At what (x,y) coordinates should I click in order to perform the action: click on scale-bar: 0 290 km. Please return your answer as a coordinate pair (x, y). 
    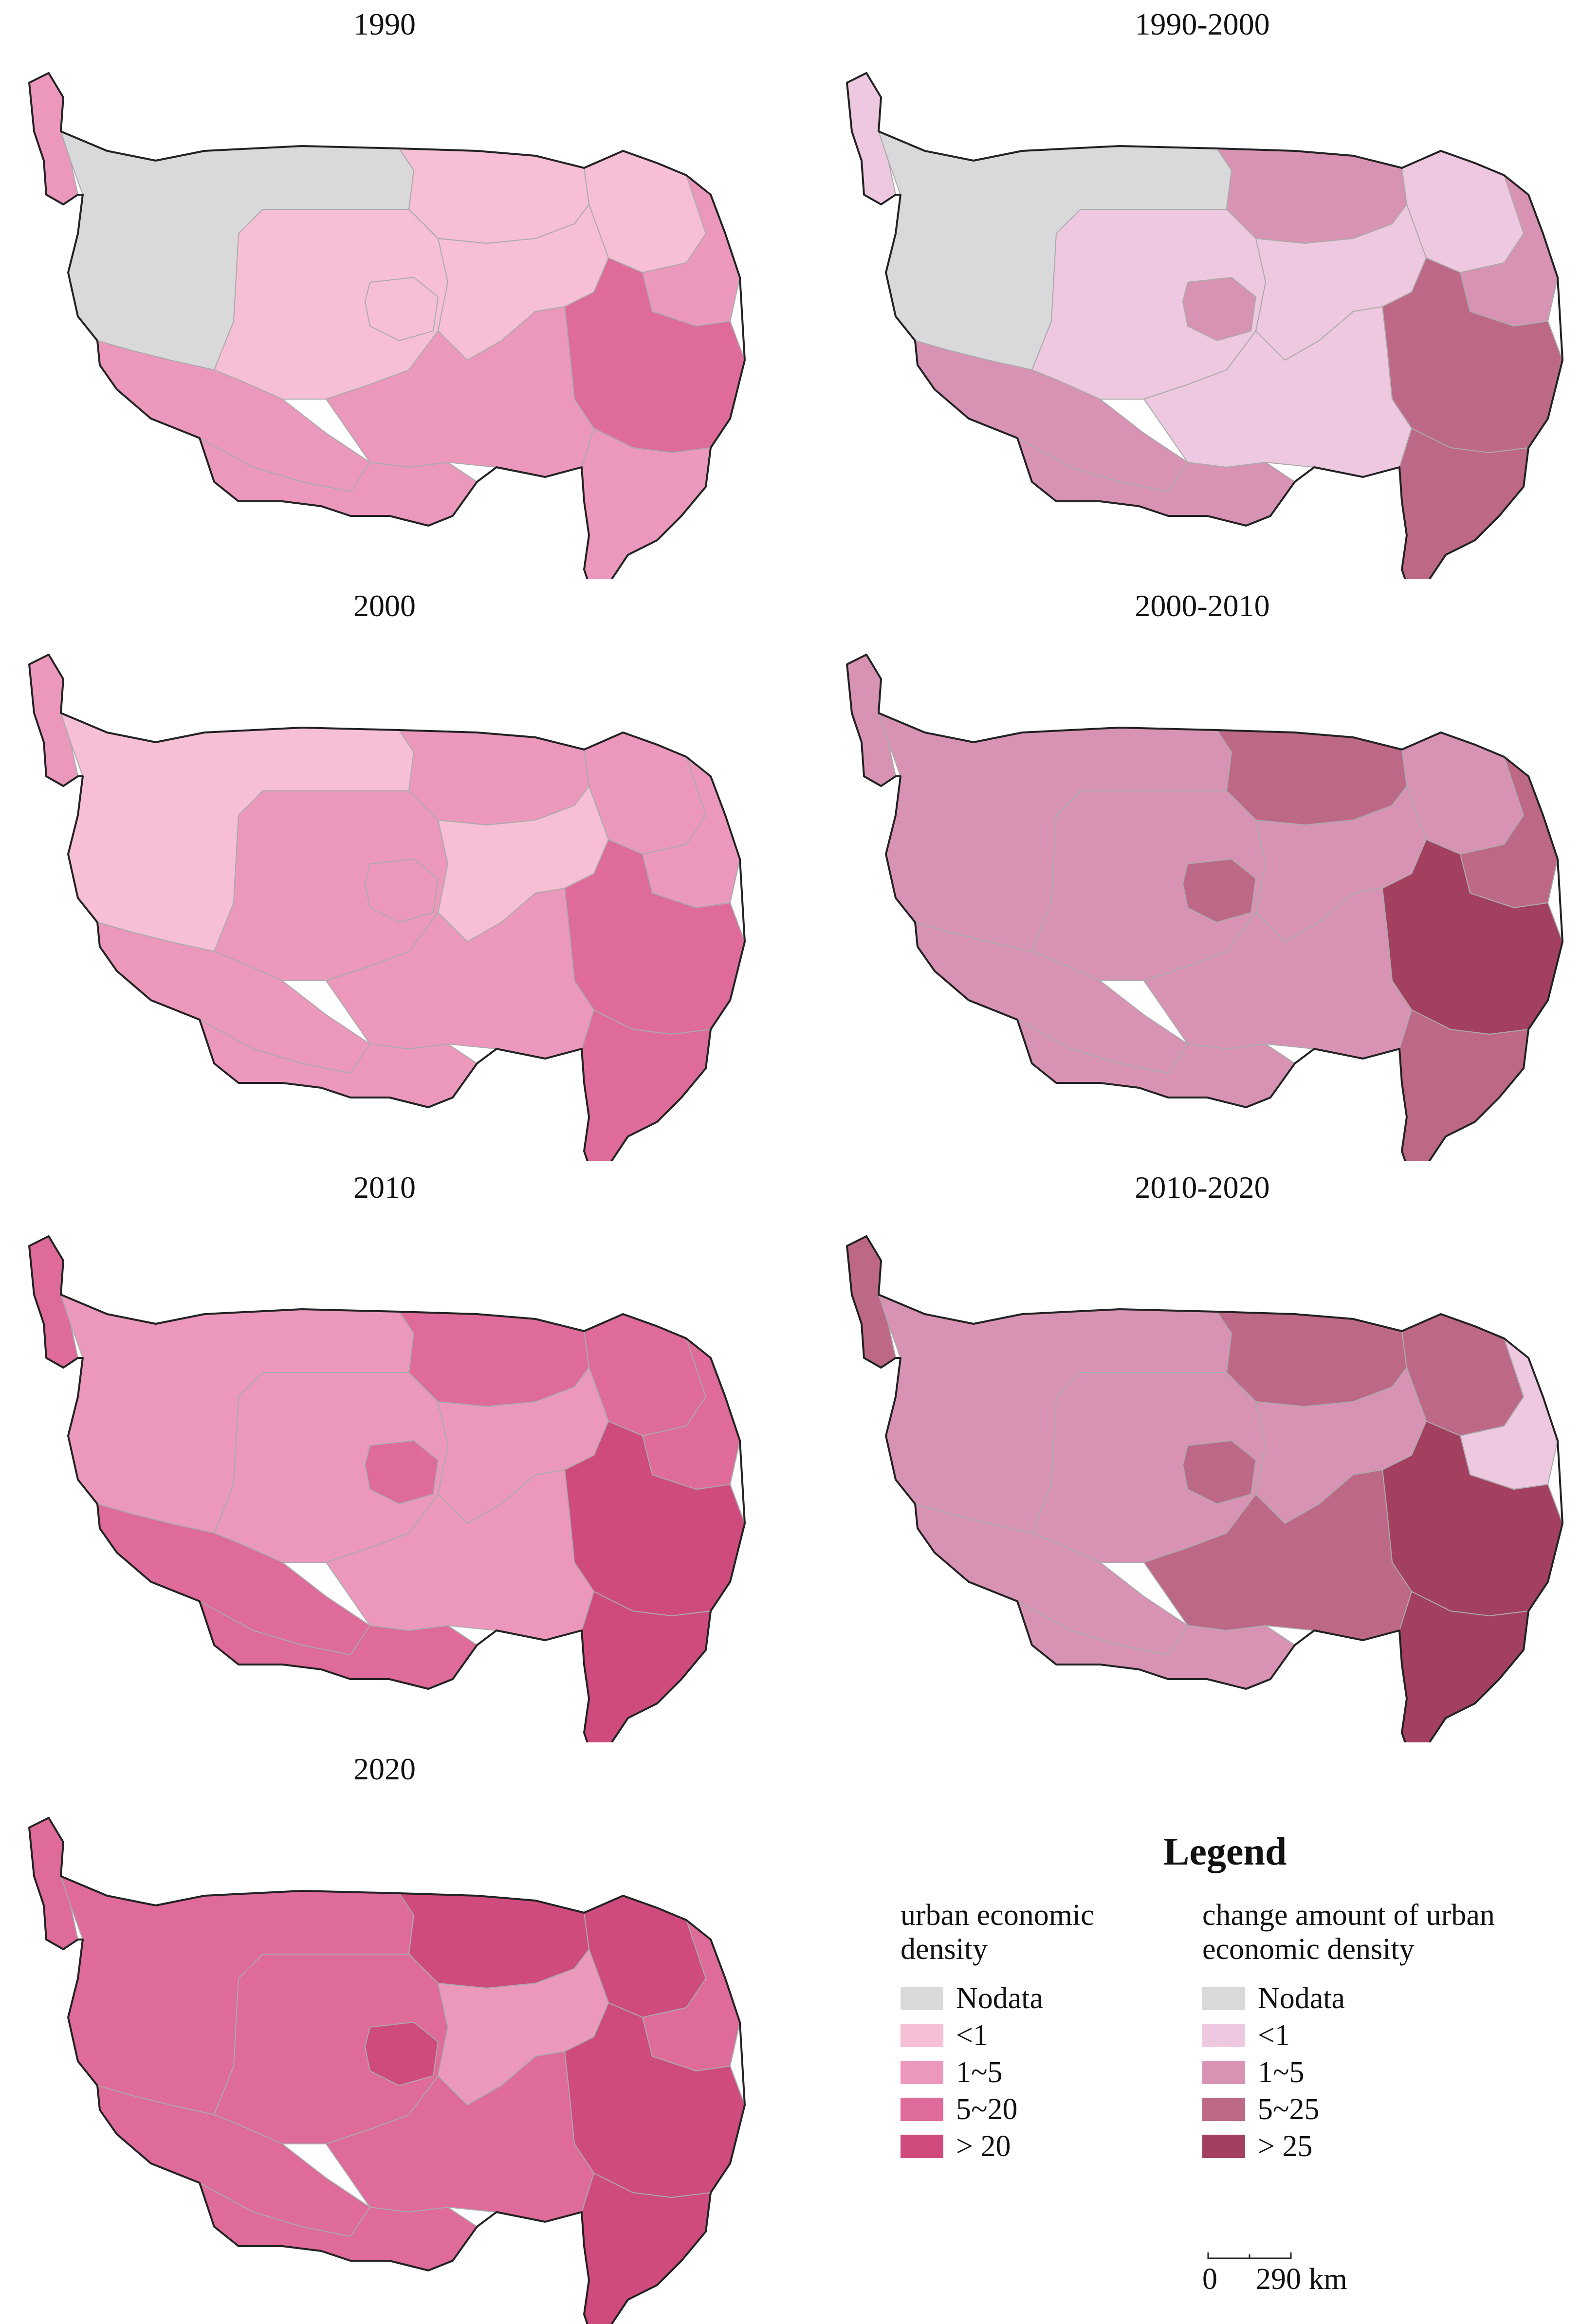
    Looking at the image, I should click on (1304, 2275).